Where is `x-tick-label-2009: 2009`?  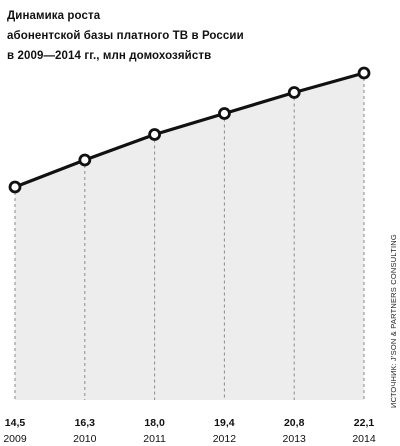 x-tick-label-2009: 2009 is located at coordinates (15, 439).